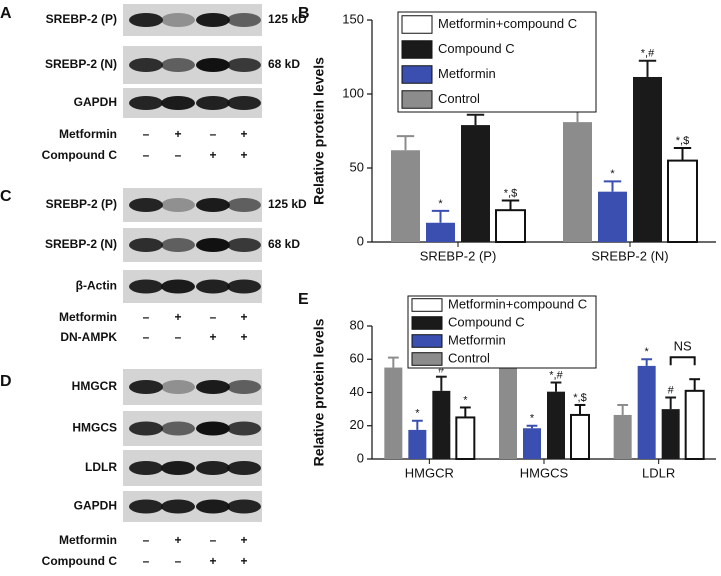  What do you see at coordinates (682, 361) in the screenshot?
I see `ns-bracket` at bounding box center [682, 361].